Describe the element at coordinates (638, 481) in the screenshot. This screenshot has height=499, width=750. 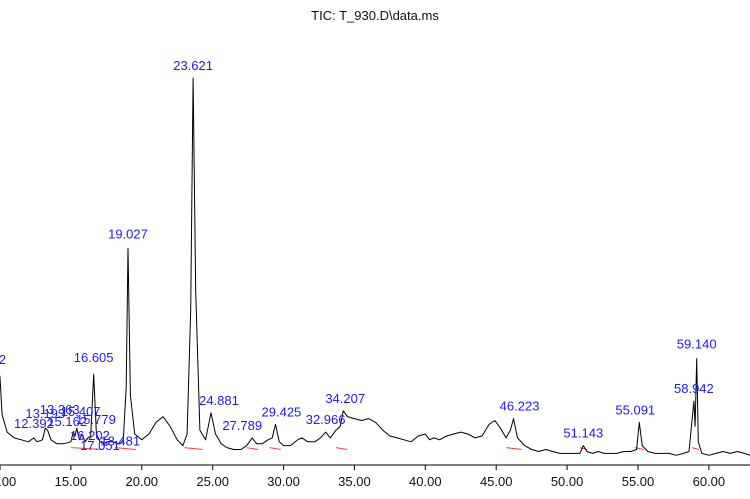
I see `x-tick-label: 55.00` at that location.